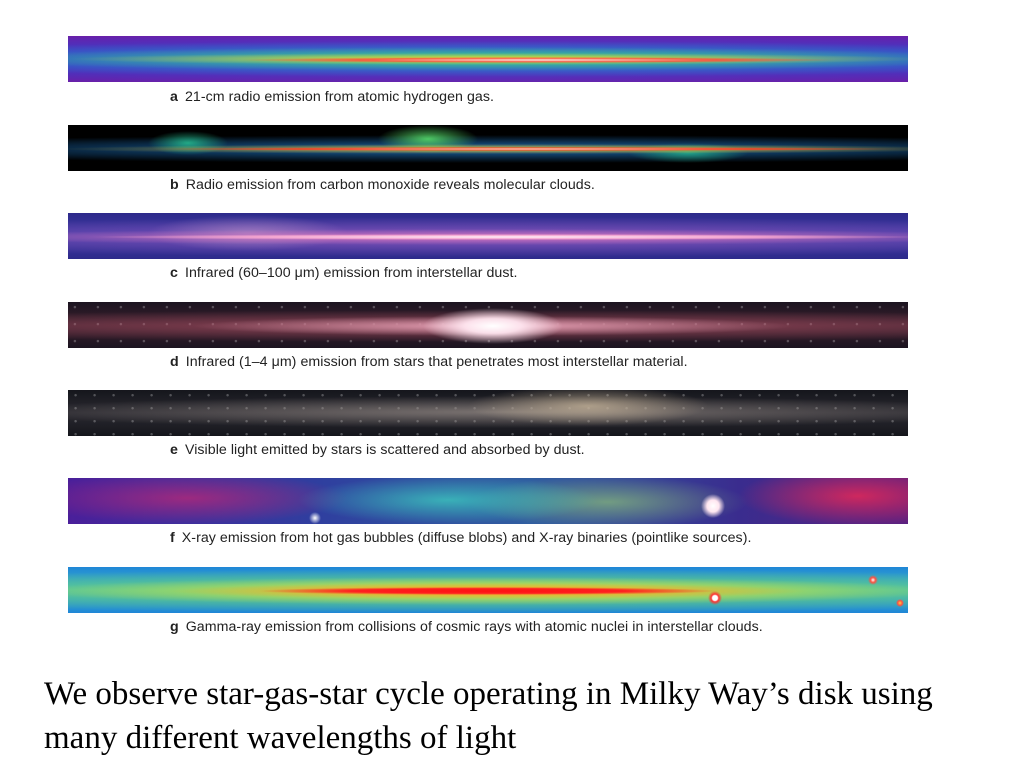 This screenshot has width=1024, height=768. I want to click on panel-letter: a, so click(174, 97).